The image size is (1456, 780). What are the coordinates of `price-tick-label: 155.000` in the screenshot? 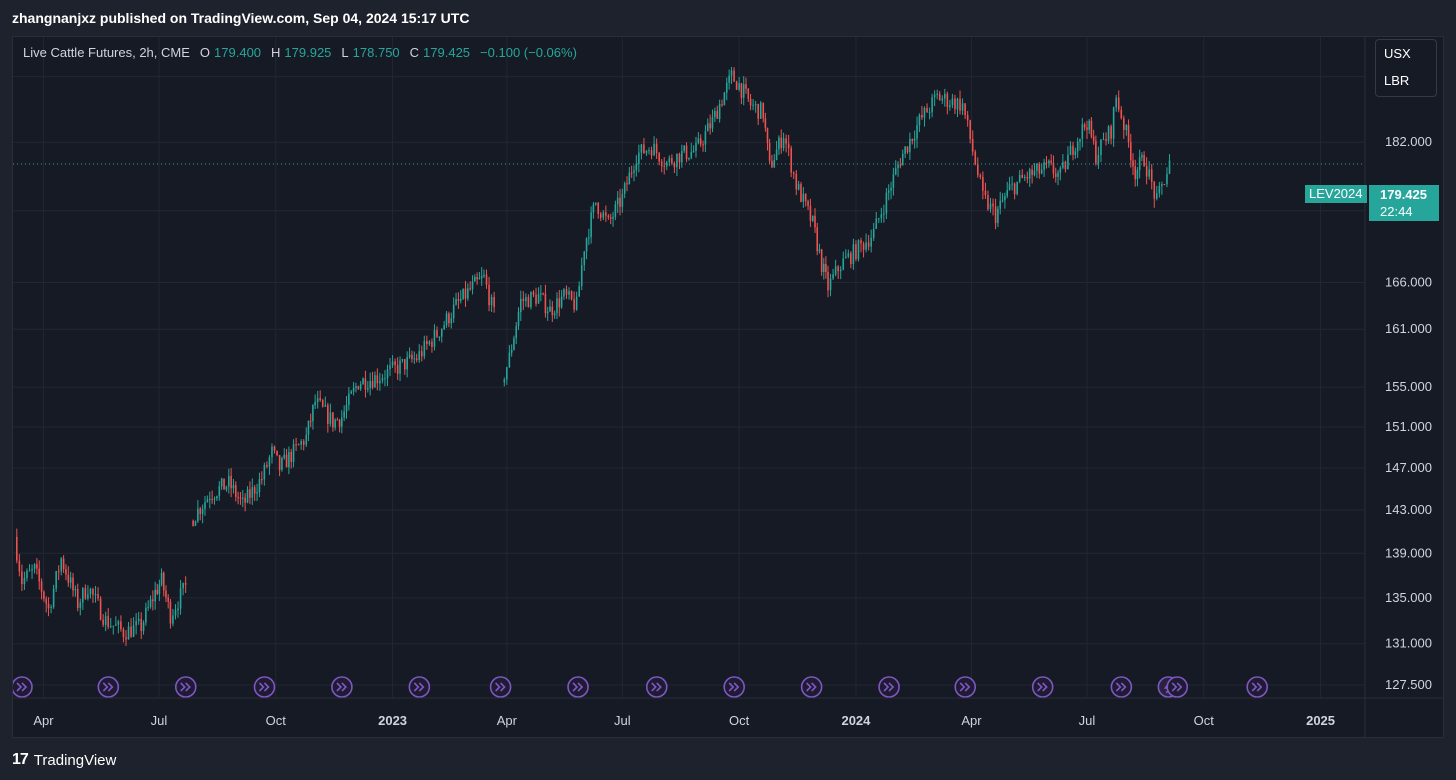 It's located at (1408, 386).